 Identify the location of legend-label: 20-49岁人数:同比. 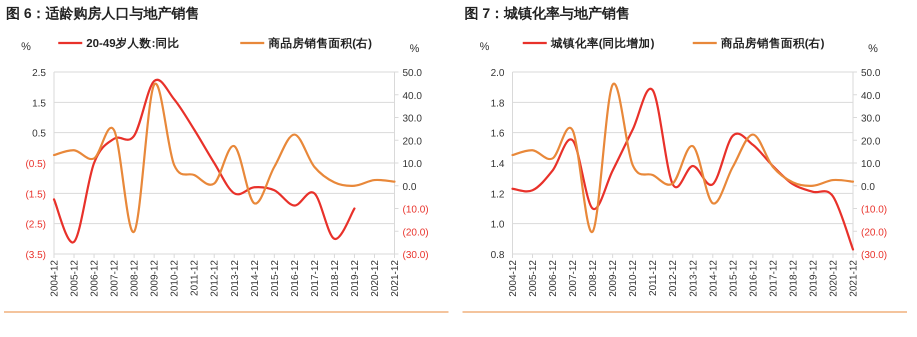
(133, 43).